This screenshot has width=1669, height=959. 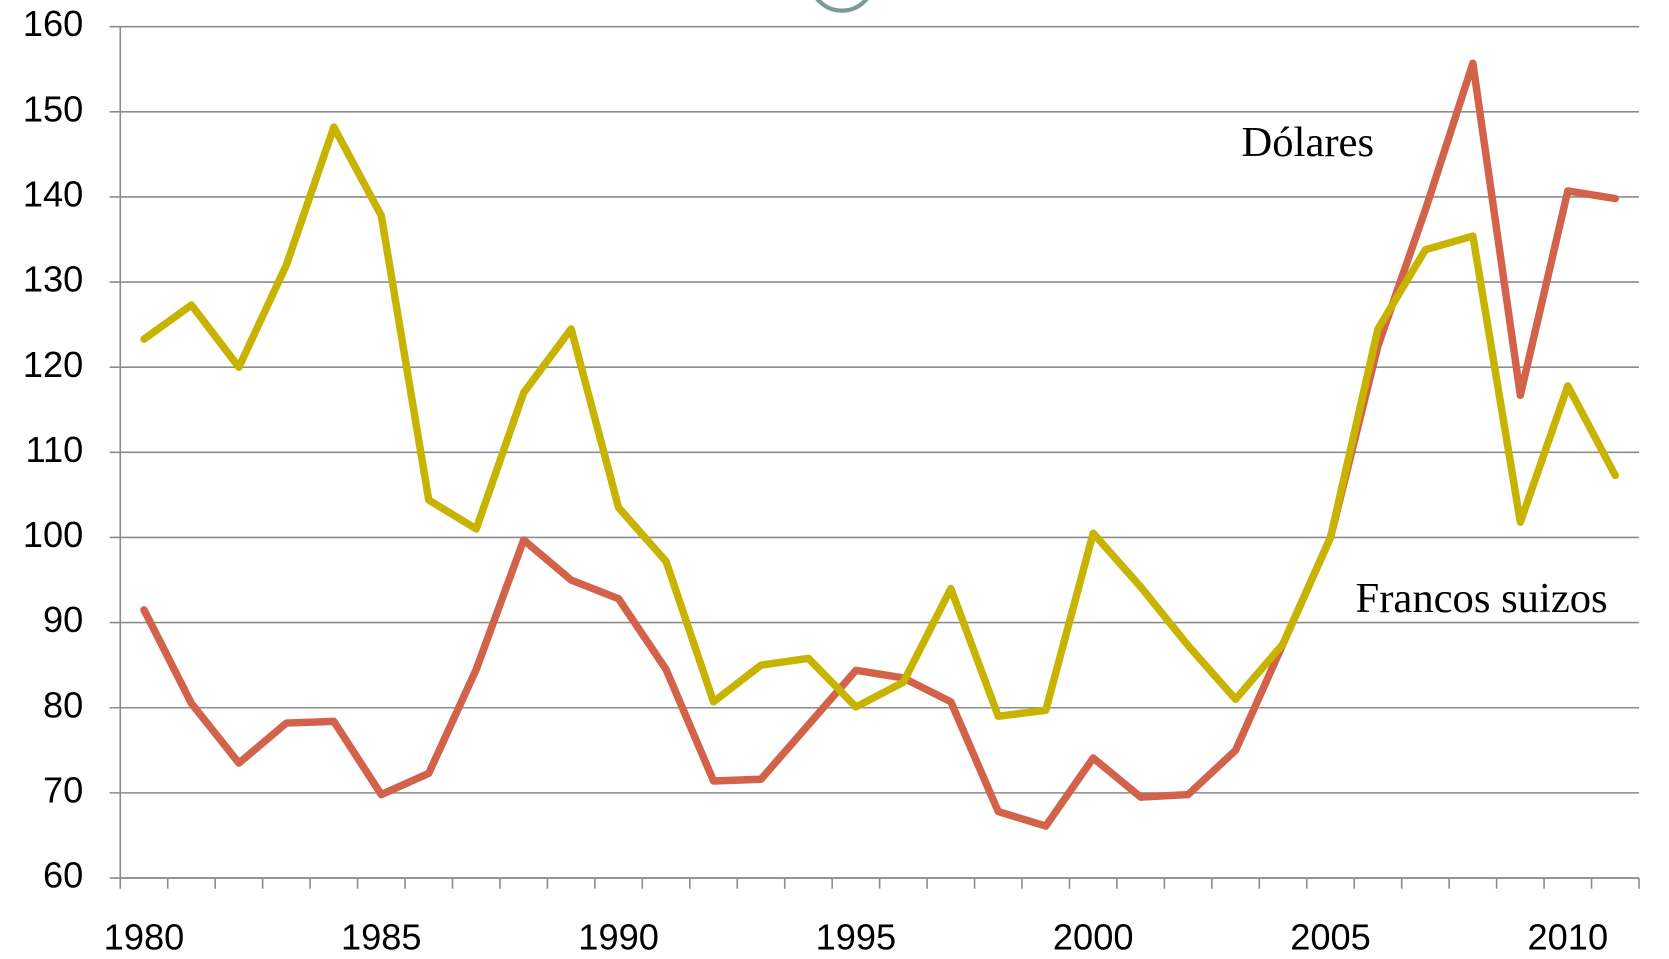 What do you see at coordinates (63, 875) in the screenshot?
I see `y-tick-label: 60` at bounding box center [63, 875].